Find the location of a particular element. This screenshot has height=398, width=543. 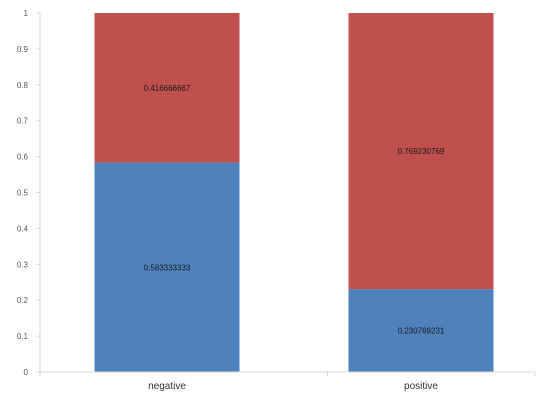

x-category-label: negative is located at coordinates (167, 386).